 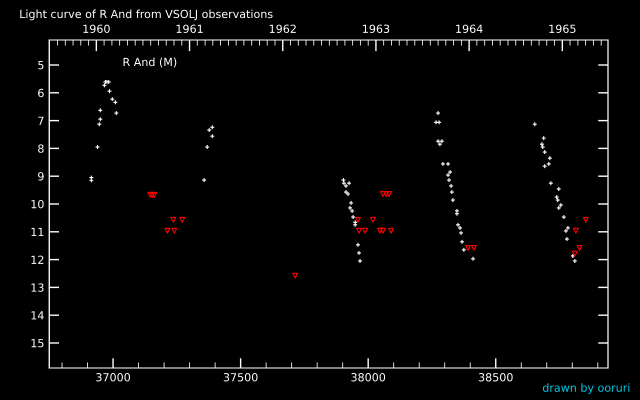 What do you see at coordinates (562, 28) in the screenshot?
I see `x2-tick-label: 1965` at bounding box center [562, 28].